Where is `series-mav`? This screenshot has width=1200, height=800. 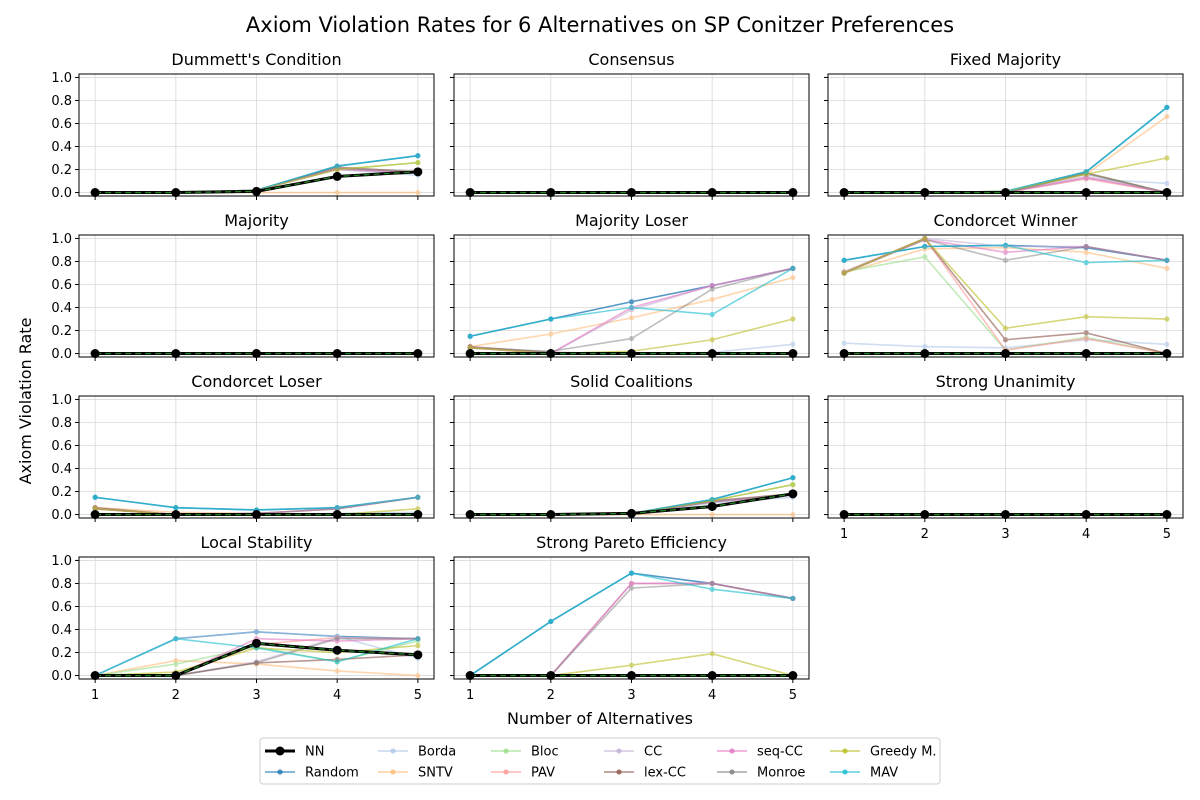 series-mav is located at coordinates (631, 302).